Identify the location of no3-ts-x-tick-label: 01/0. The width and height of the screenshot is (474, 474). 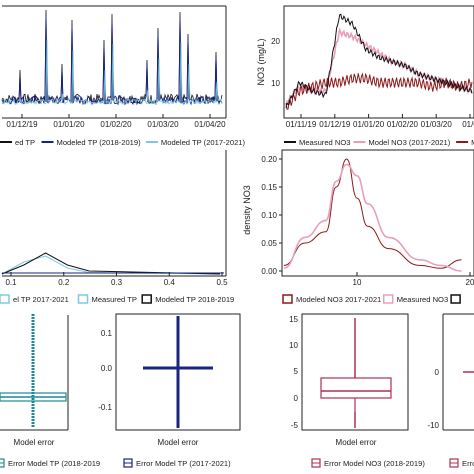
(468, 124).